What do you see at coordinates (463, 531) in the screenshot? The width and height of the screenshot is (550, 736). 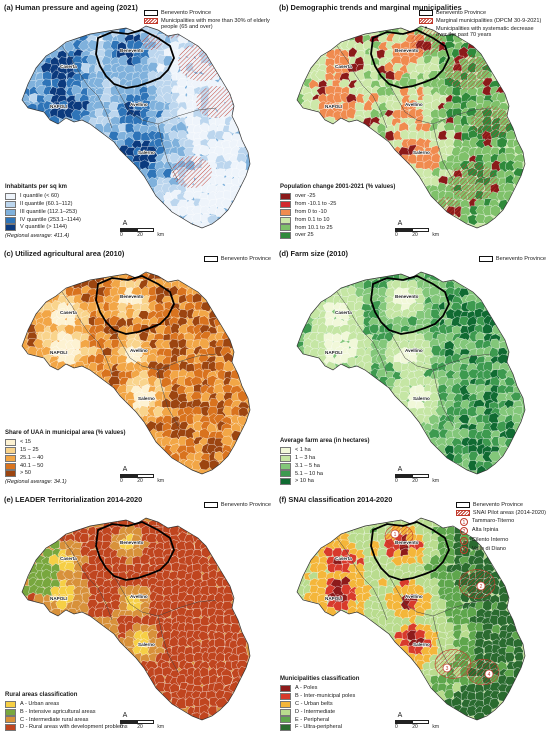 I see `circle-symbol-icon: 2` at bounding box center [463, 531].